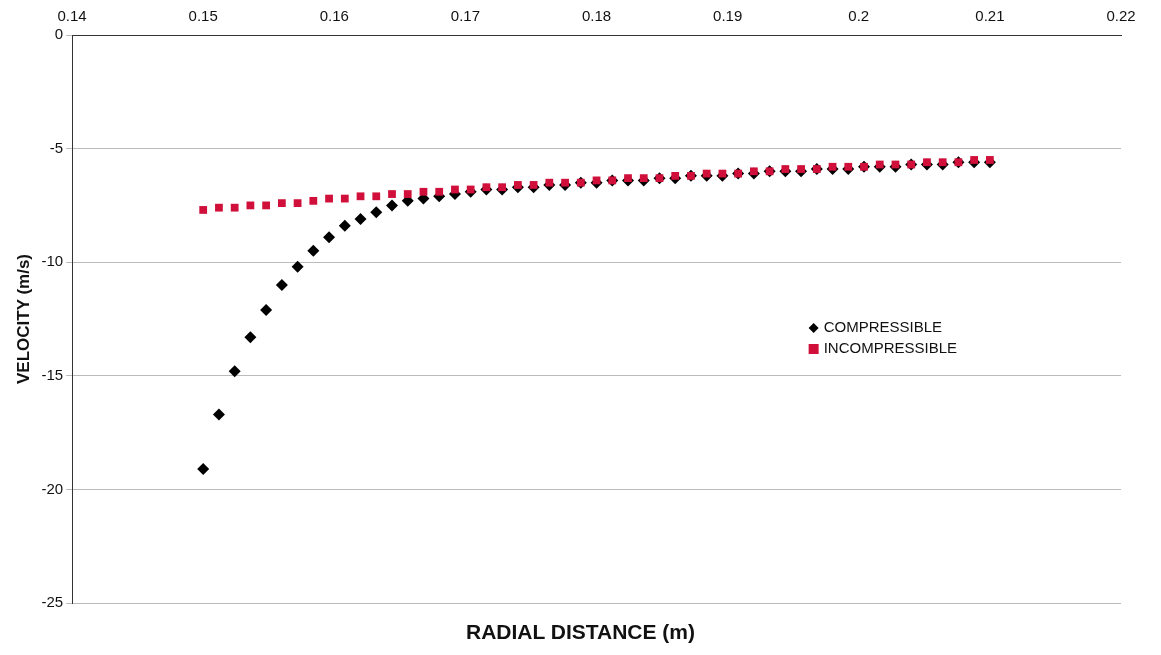 The image size is (1161, 655). What do you see at coordinates (596, 16) in the screenshot?
I see `x-tick-label: 0.18` at bounding box center [596, 16].